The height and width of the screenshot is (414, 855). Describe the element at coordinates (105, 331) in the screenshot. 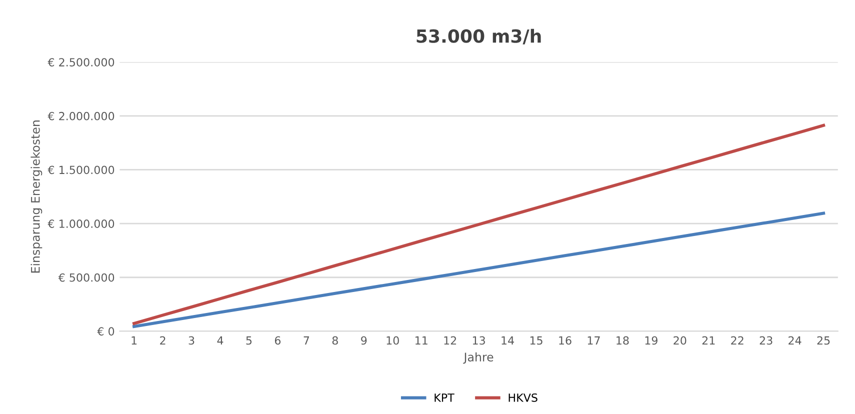

I see `y-tick-label: € 0` at that location.